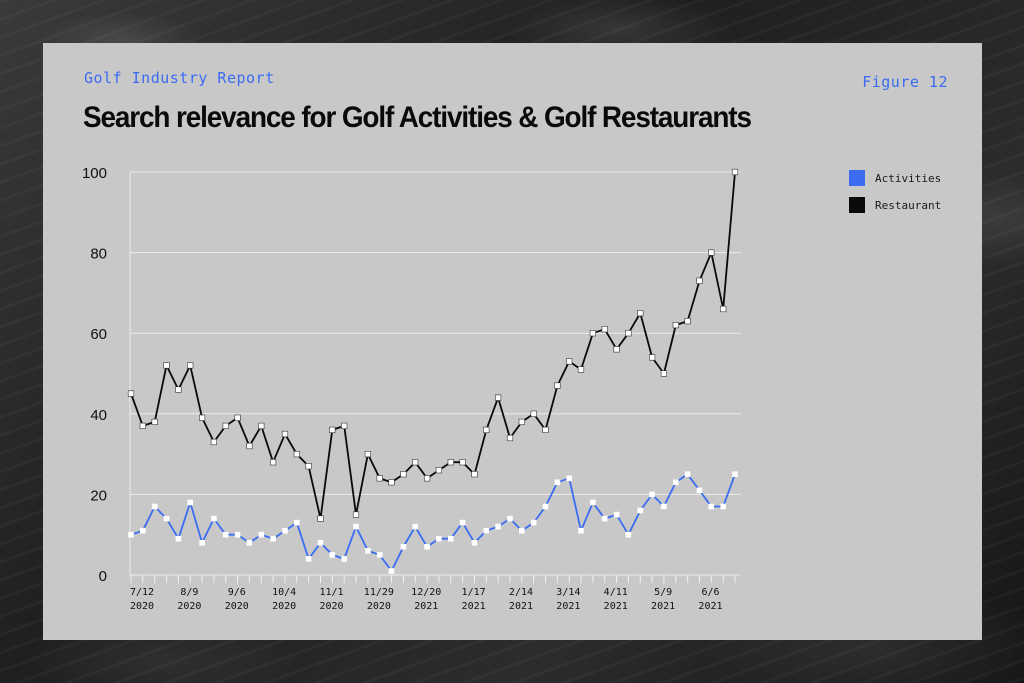 This screenshot has width=1024, height=683. What do you see at coordinates (905, 82) in the screenshot?
I see `figure-label: Figure 12` at bounding box center [905, 82].